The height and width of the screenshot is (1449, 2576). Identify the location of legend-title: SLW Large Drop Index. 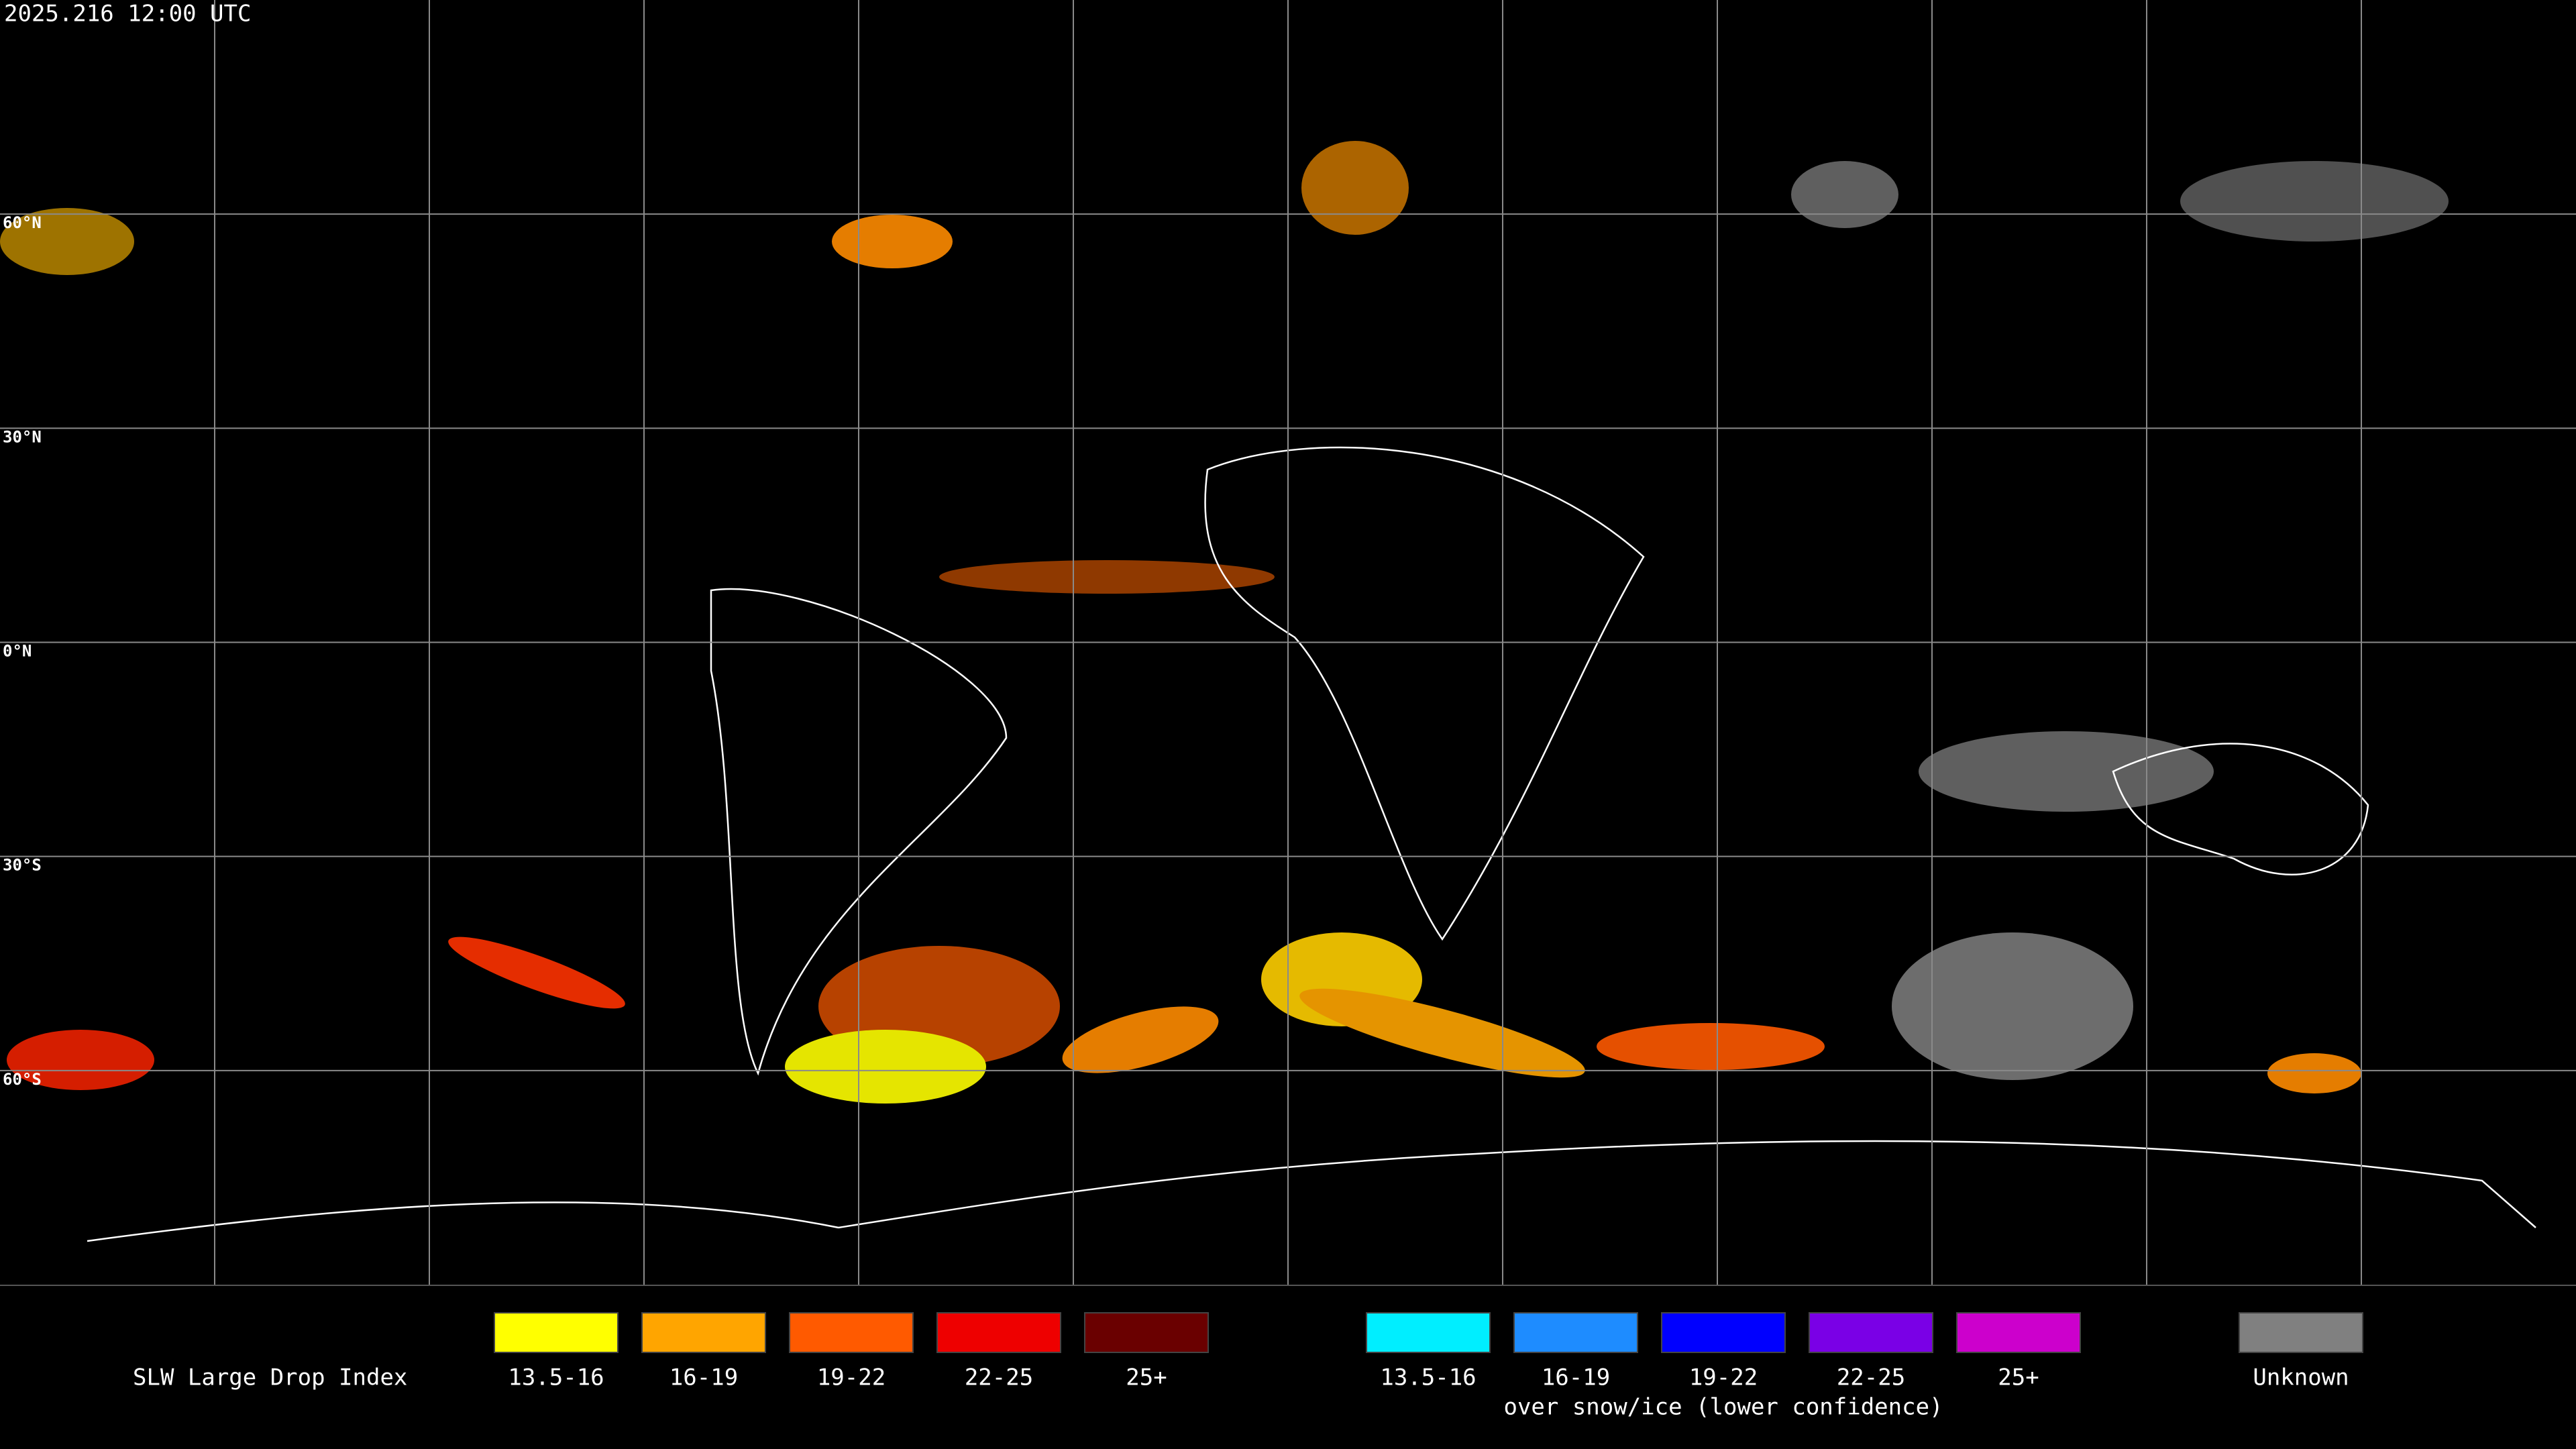
(270, 1377).